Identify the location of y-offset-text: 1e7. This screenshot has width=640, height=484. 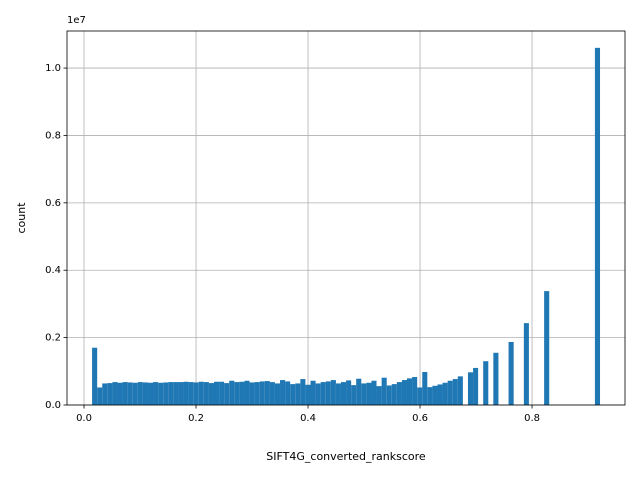
(76, 20).